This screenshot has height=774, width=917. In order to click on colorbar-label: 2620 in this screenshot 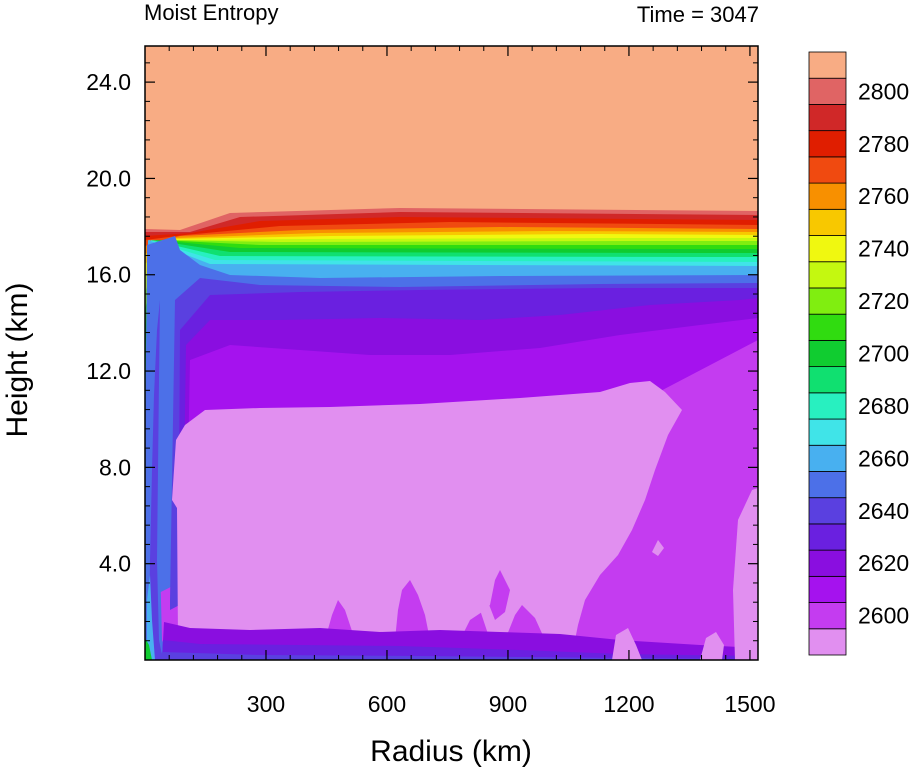, I will do `click(883, 563)`.